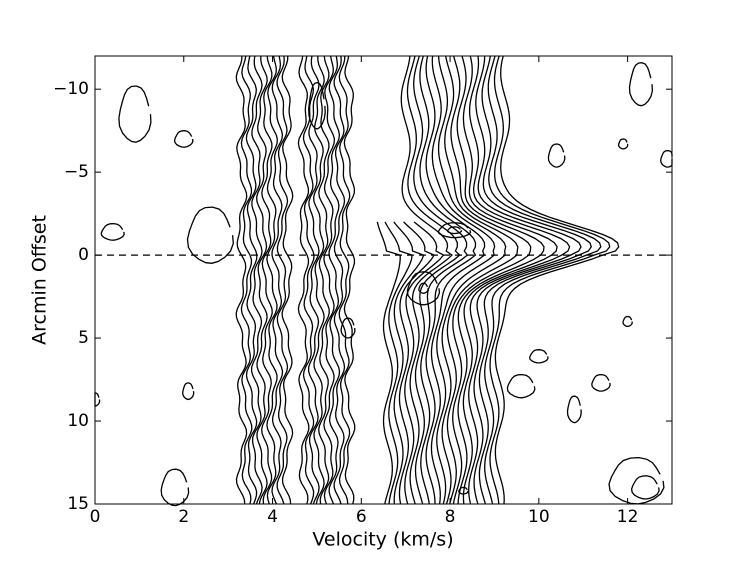 Image resolution: width=747 pixels, height=565 pixels. I want to click on y-tick-label: −5, so click(76, 172).